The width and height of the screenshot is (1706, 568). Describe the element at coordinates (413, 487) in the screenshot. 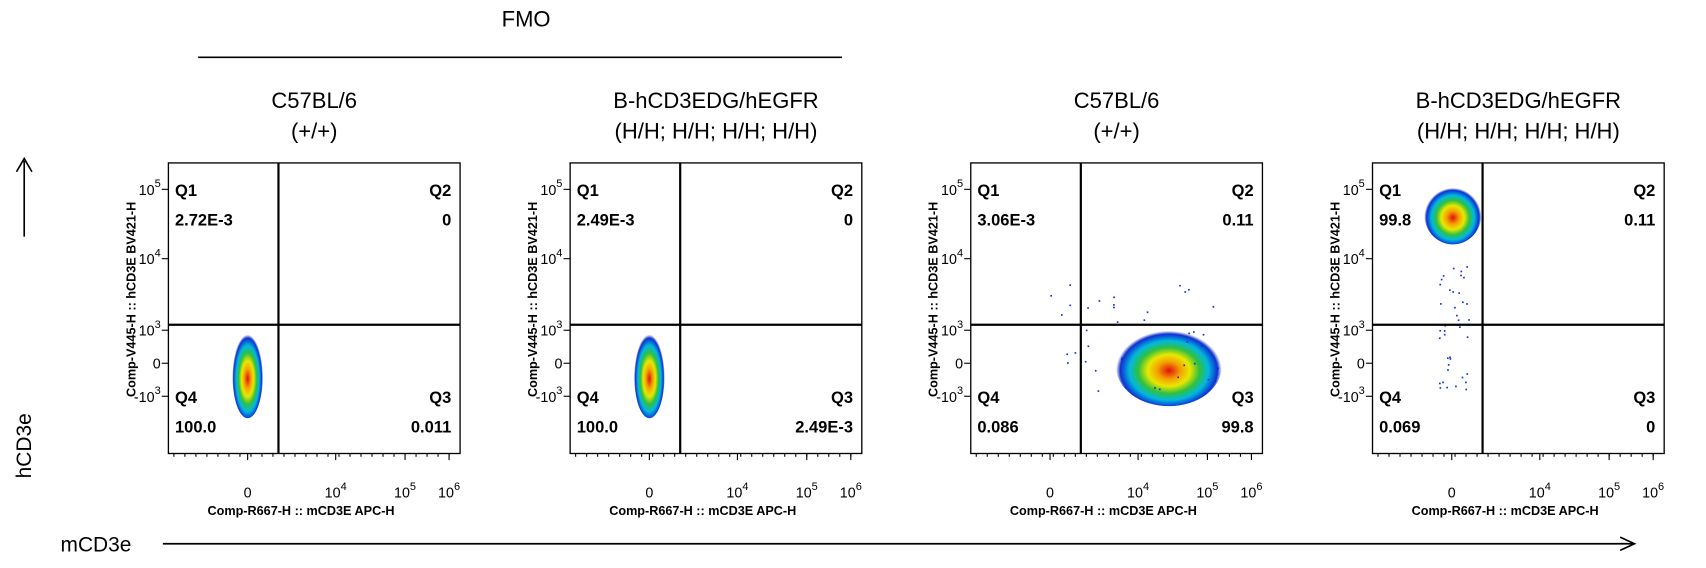

I see `tick-exponent: 5` at that location.